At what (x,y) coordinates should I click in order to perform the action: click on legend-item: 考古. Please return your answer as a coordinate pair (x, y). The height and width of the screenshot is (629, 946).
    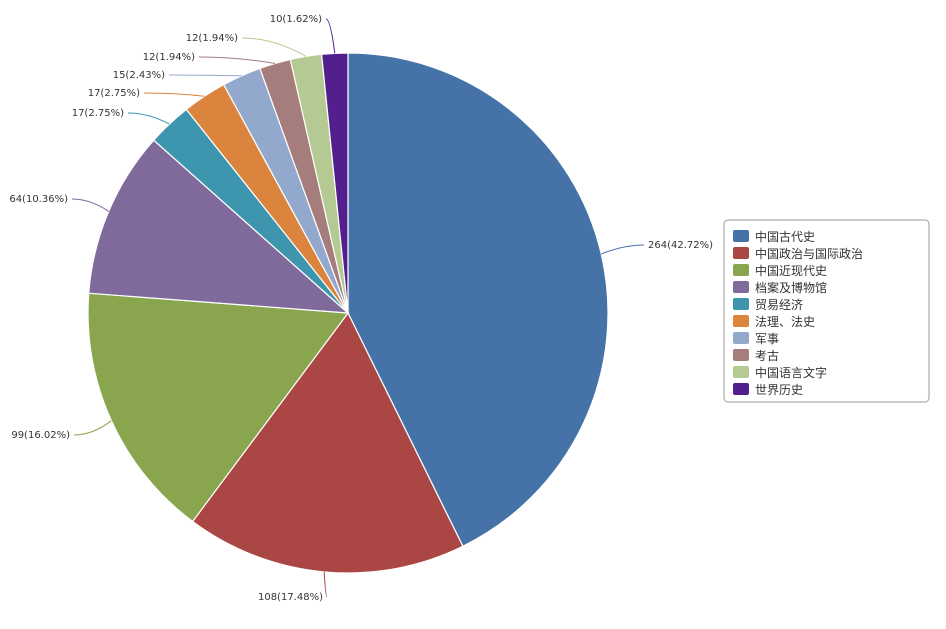
    Looking at the image, I should click on (756, 355).